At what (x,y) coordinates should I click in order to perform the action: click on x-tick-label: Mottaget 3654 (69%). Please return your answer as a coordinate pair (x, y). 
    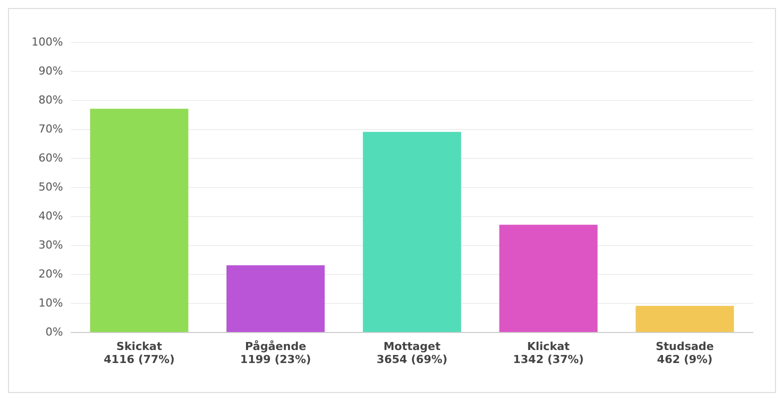
    Looking at the image, I should click on (412, 353).